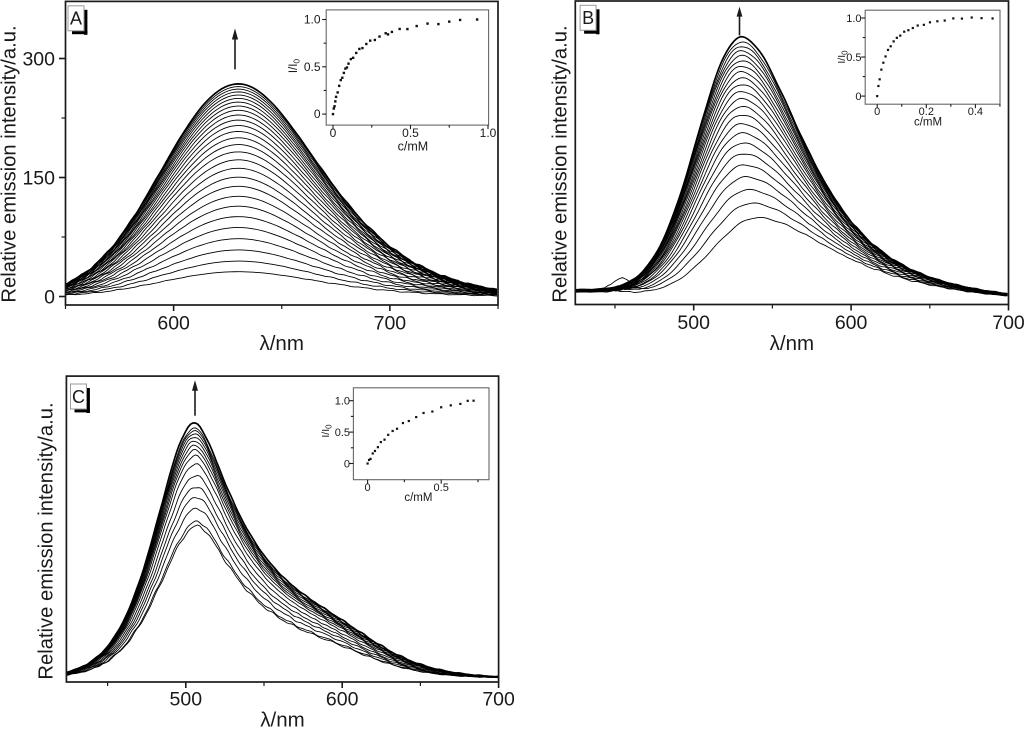 The width and height of the screenshot is (1024, 729). What do you see at coordinates (588, 18) in the screenshot?
I see `svg-text: B` at bounding box center [588, 18].